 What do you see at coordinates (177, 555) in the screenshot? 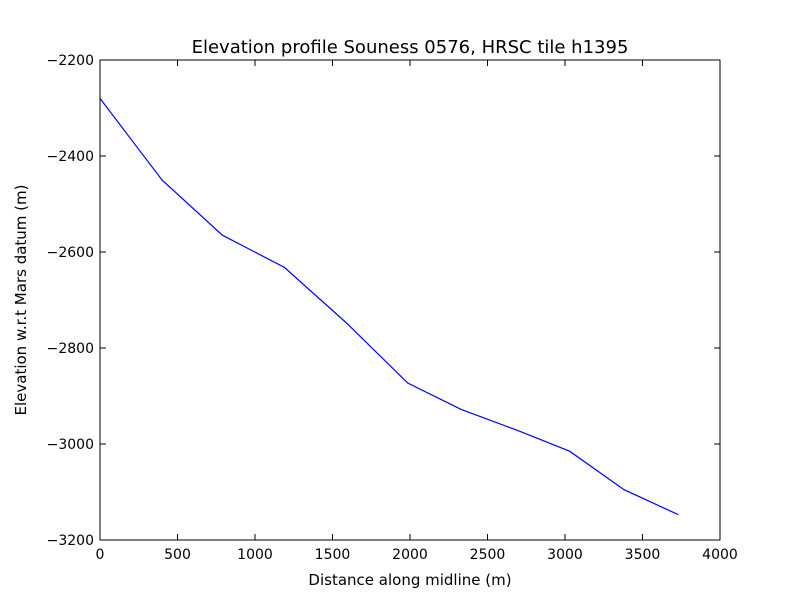
I see `x-tick-label: 500` at bounding box center [177, 555].